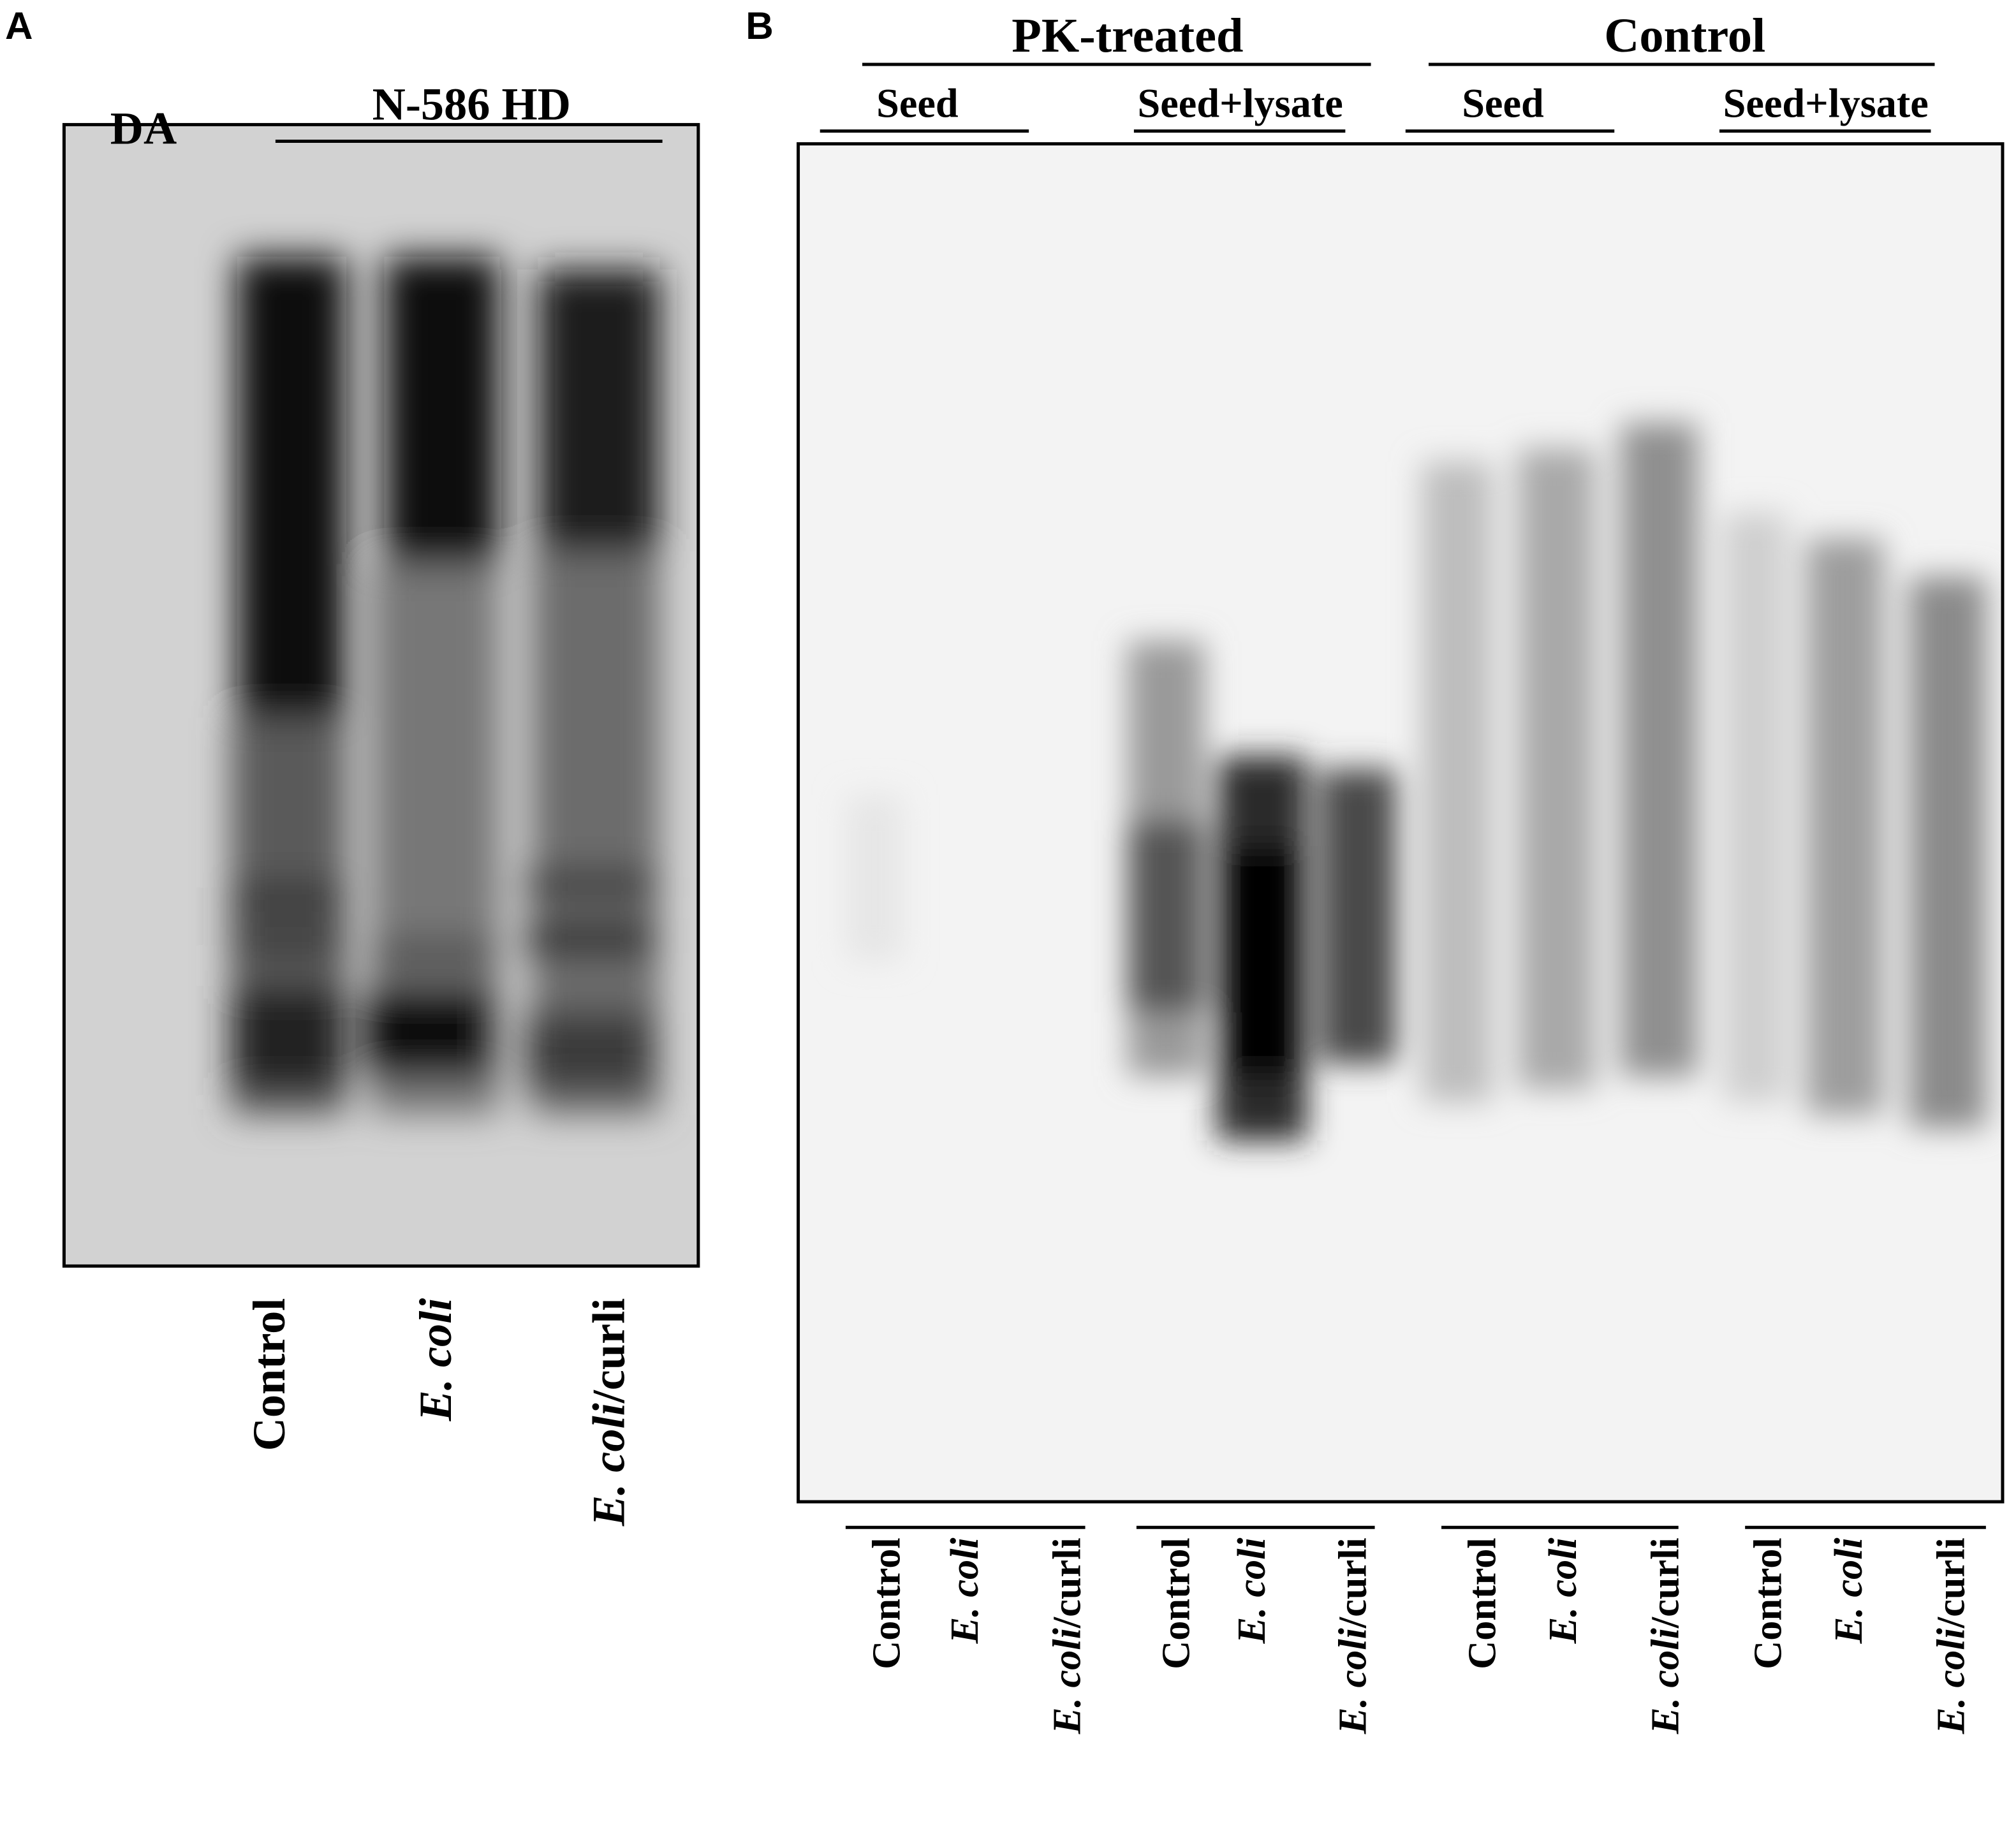 This screenshot has width=2009, height=1848. Describe the element at coordinates (445, 685) in the screenshot. I see `blot-a-smears` at that location.